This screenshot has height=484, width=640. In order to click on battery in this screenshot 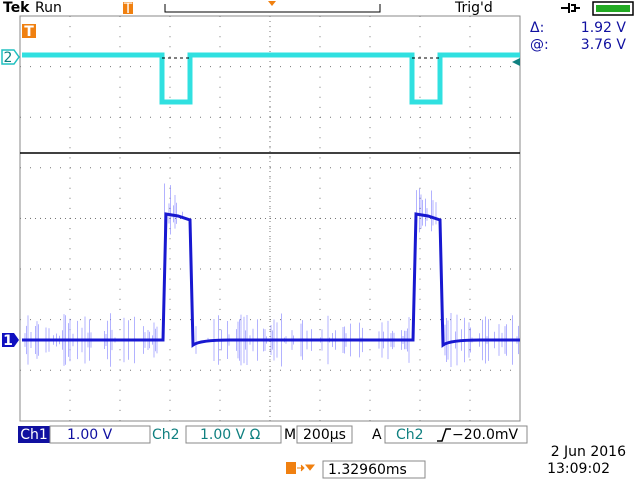, I will do `click(613, 8)`.